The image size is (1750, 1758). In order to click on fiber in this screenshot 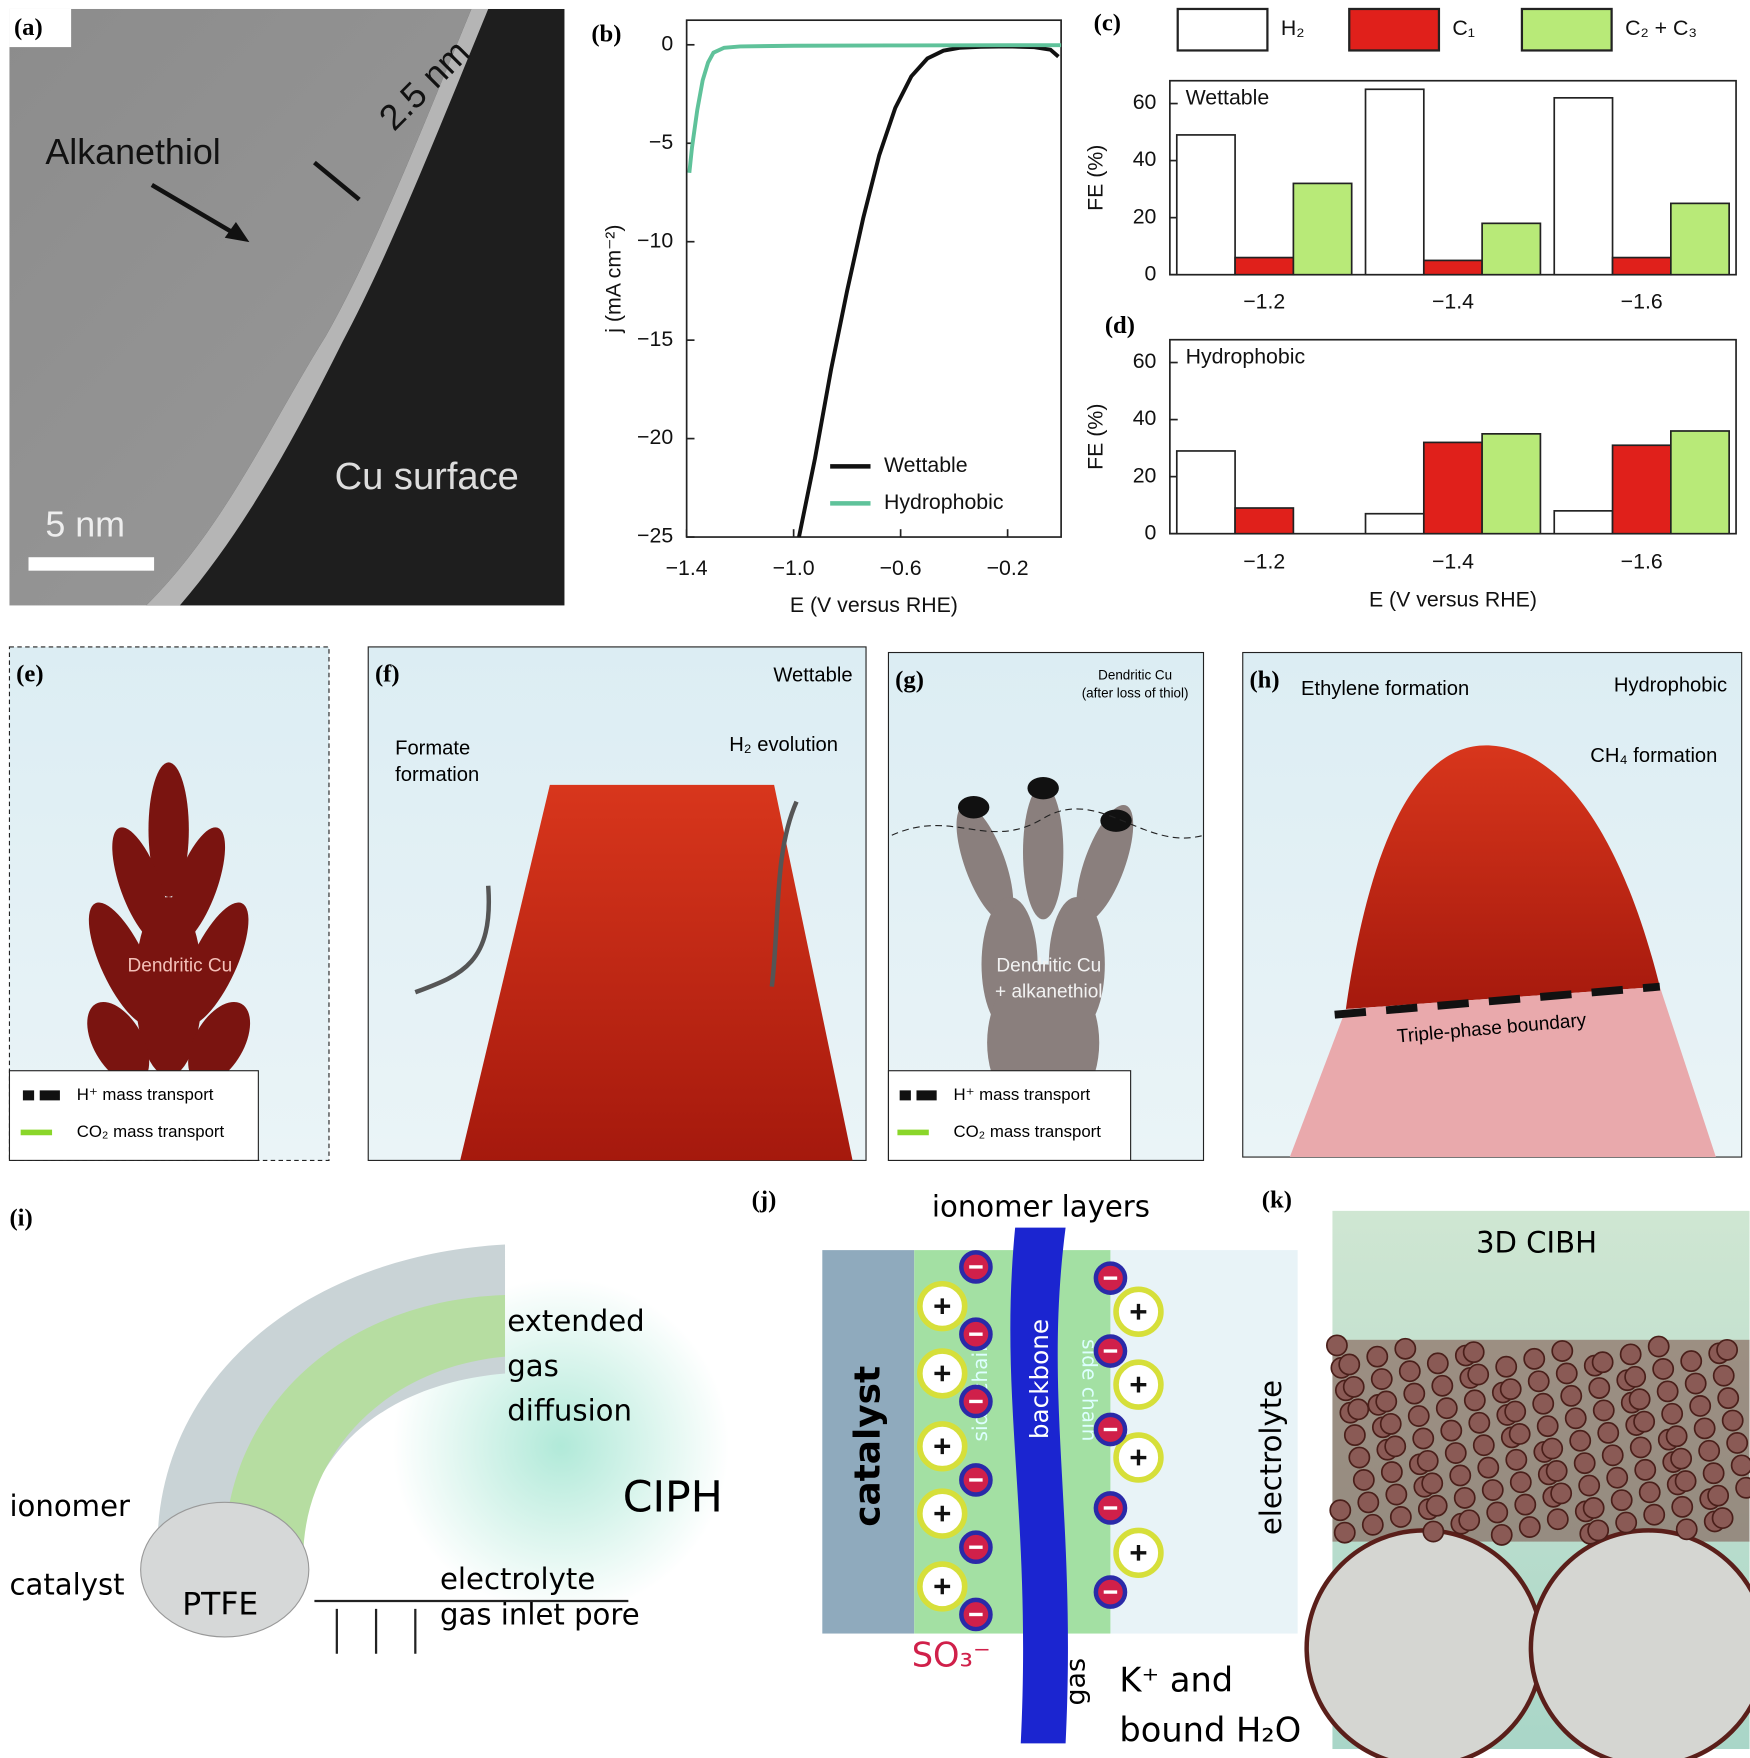, I will do `click(1639, 1643)`.